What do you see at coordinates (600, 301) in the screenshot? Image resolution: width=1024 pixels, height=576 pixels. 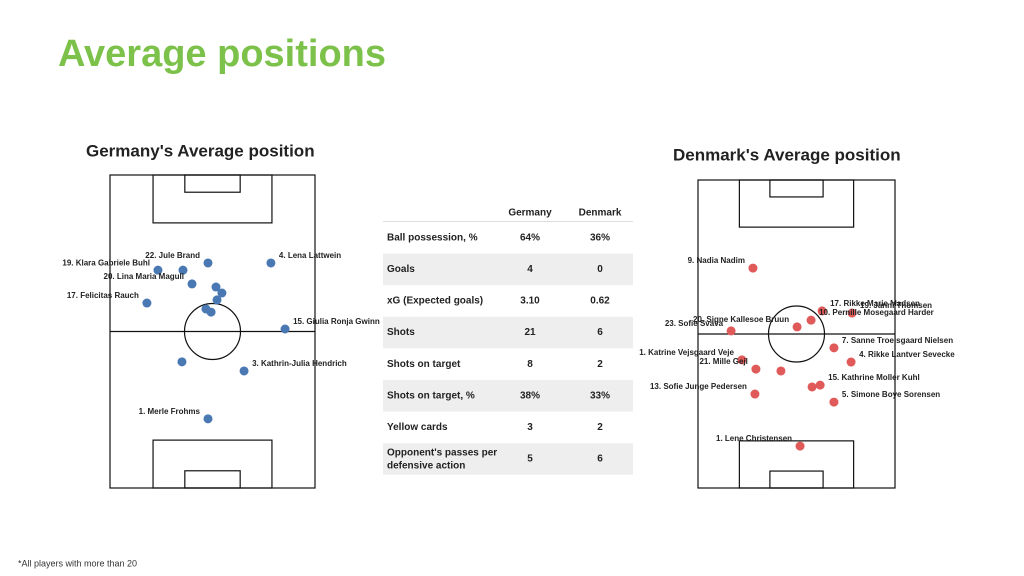 I see `cell-value: 0.62` at bounding box center [600, 301].